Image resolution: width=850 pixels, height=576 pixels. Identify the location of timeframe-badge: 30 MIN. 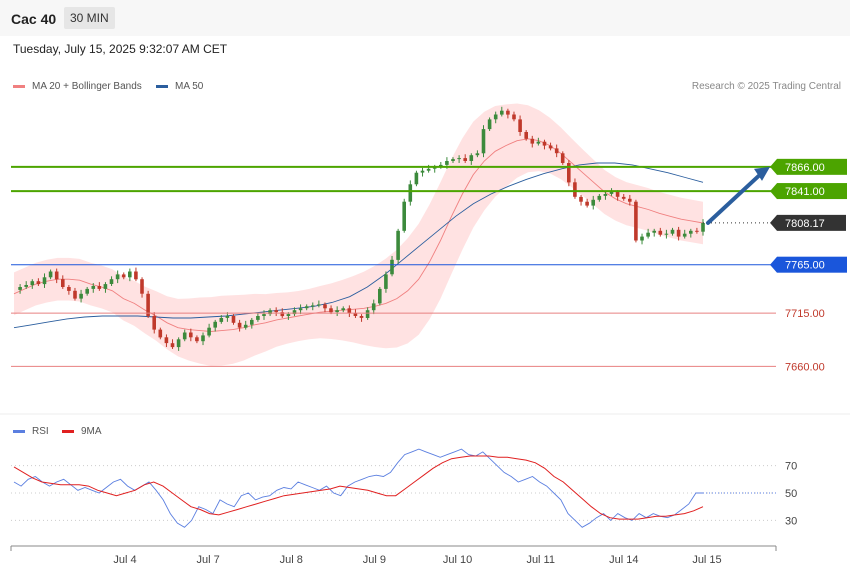
(89, 18).